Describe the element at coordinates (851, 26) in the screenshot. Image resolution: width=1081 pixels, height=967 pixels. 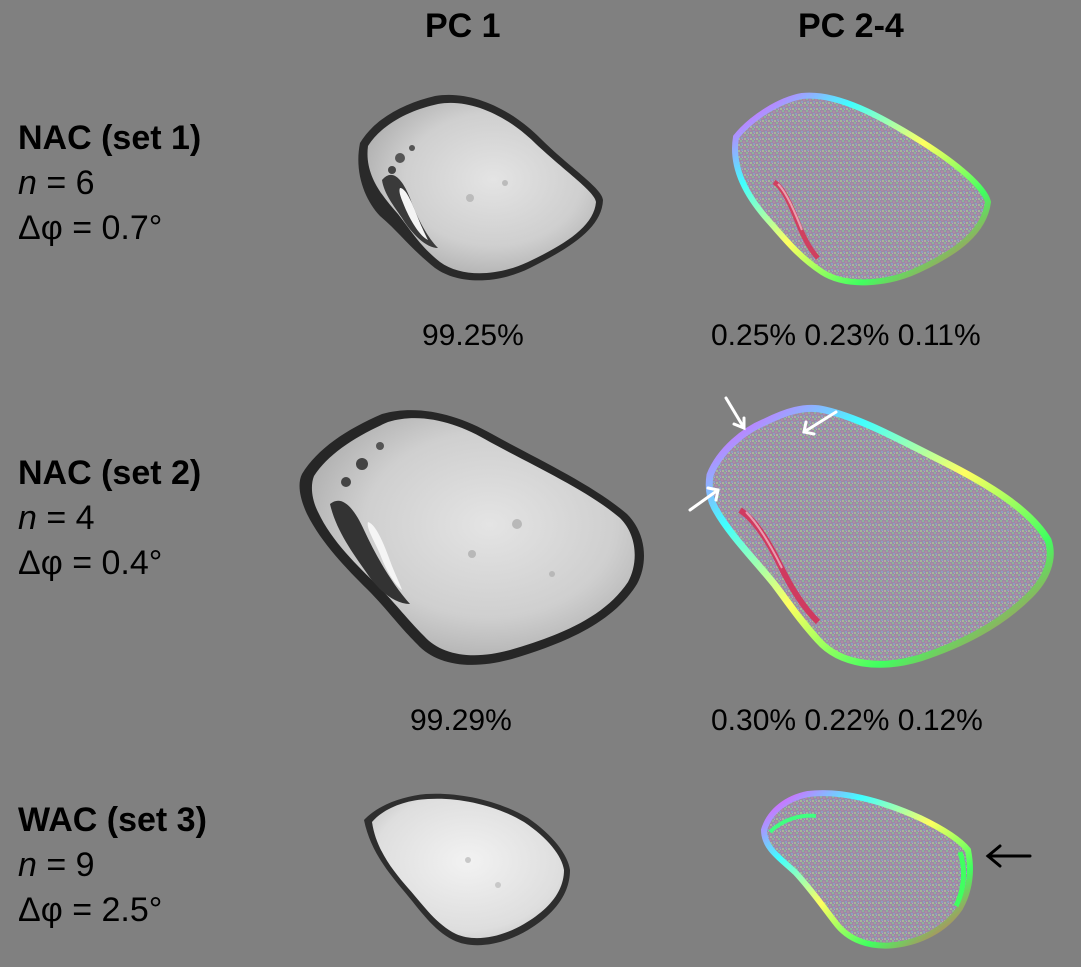
I see `column-header-pc2-4: PC 2-4` at that location.